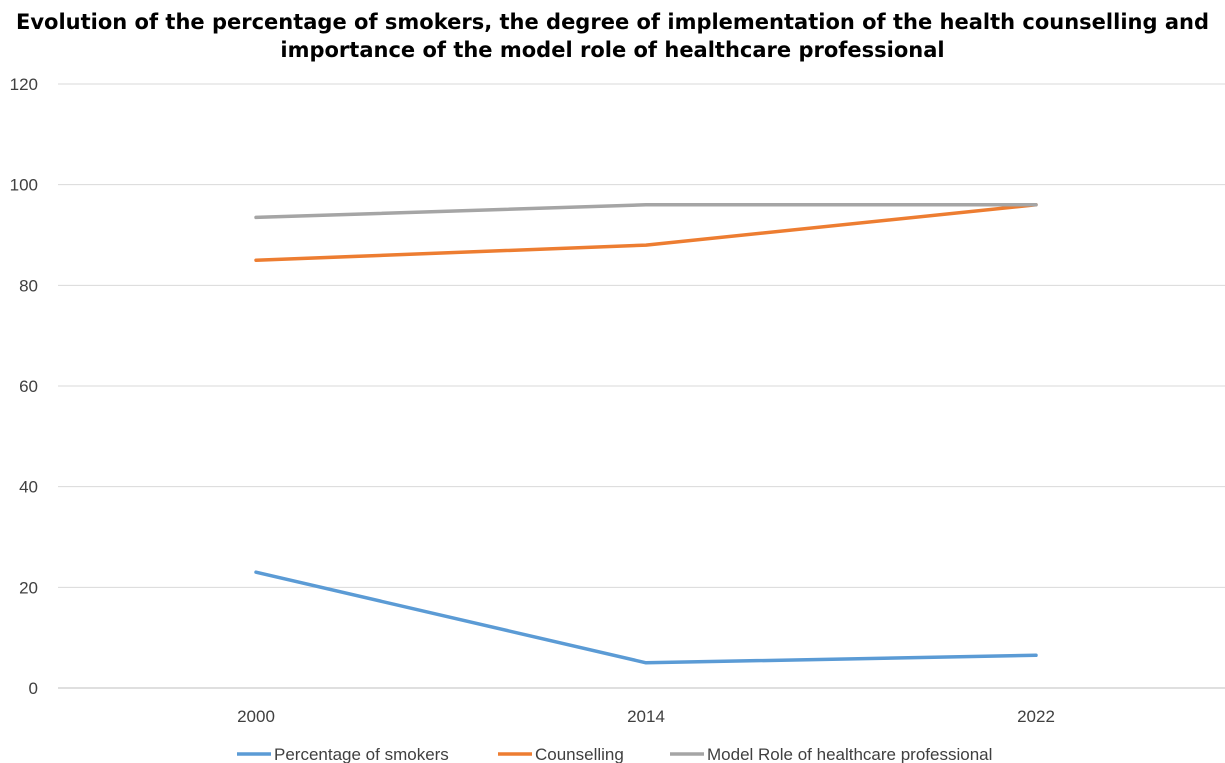 This screenshot has height=763, width=1225. I want to click on legend-label-model-role-of-healthcare-professional: Model Role of healthcare professional, so click(849, 754).